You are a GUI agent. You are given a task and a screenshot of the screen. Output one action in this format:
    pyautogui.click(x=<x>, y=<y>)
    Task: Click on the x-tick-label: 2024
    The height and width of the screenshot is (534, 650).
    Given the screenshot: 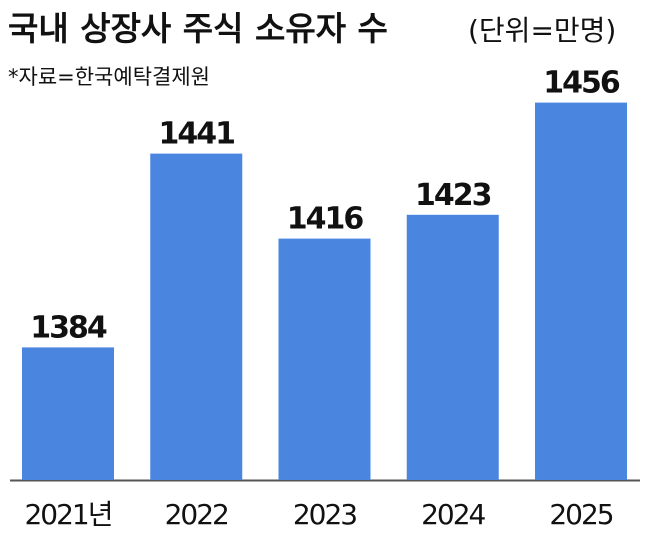 What is the action you would take?
    pyautogui.click(x=453, y=514)
    